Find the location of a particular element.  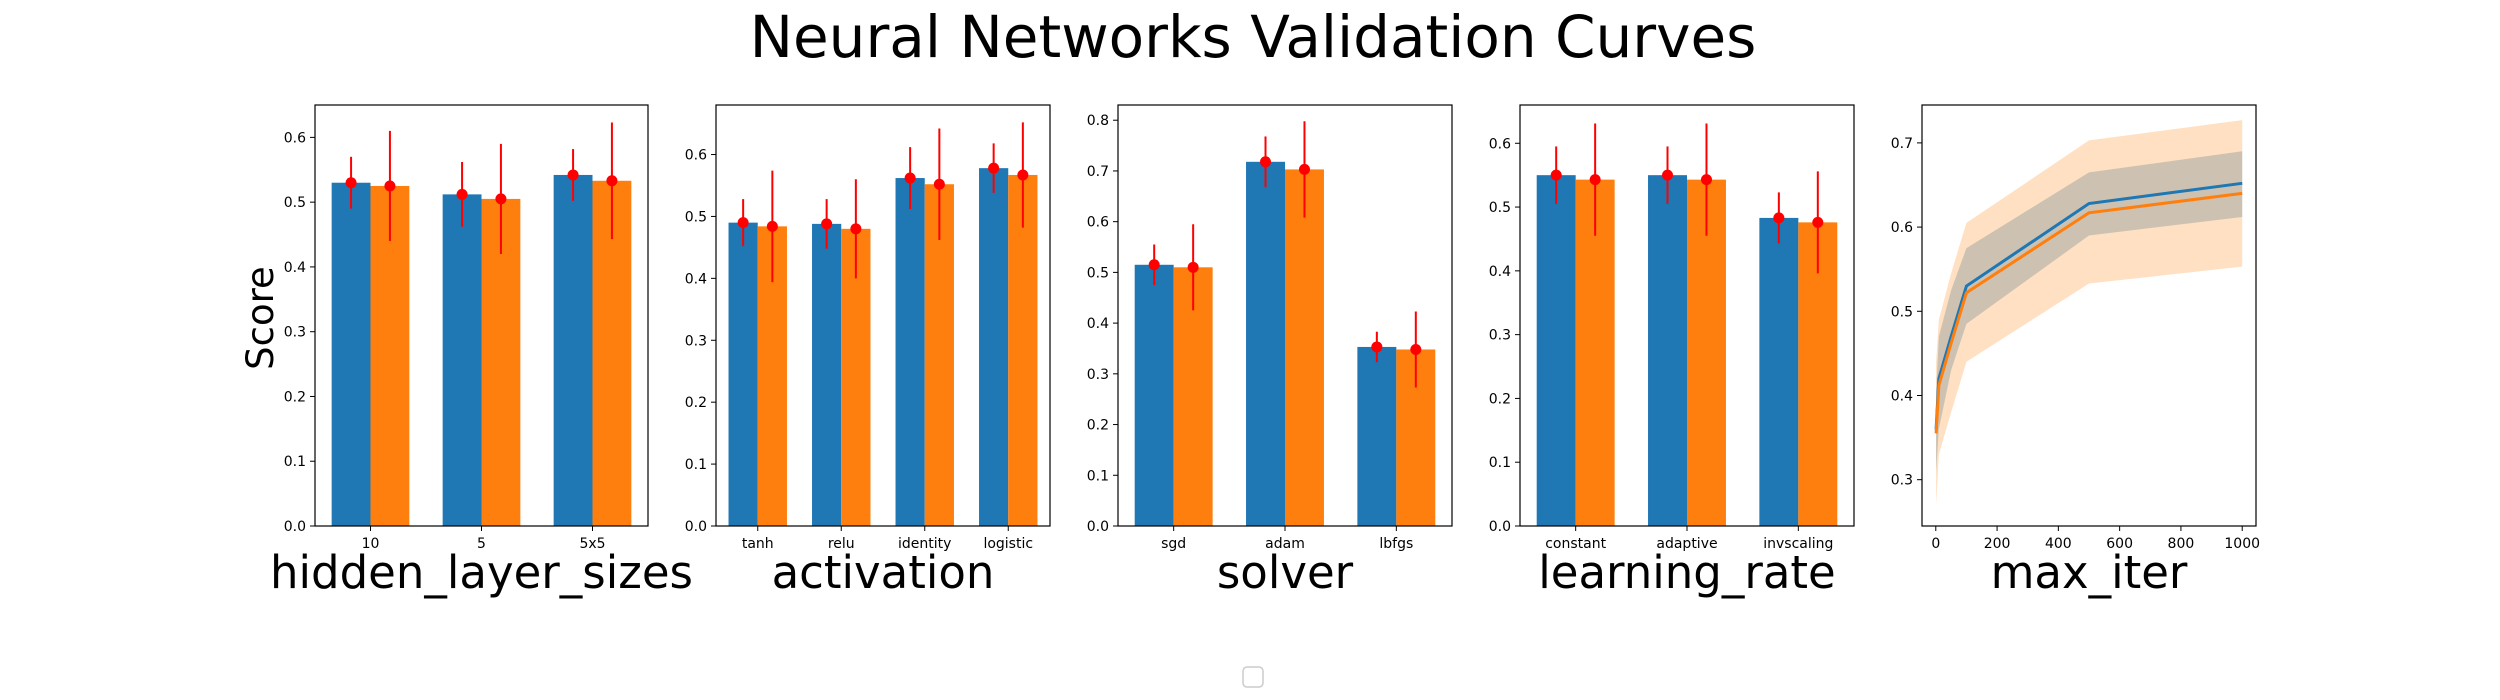

x-axis-label: hidden_layer_sizes is located at coordinates (481, 572).